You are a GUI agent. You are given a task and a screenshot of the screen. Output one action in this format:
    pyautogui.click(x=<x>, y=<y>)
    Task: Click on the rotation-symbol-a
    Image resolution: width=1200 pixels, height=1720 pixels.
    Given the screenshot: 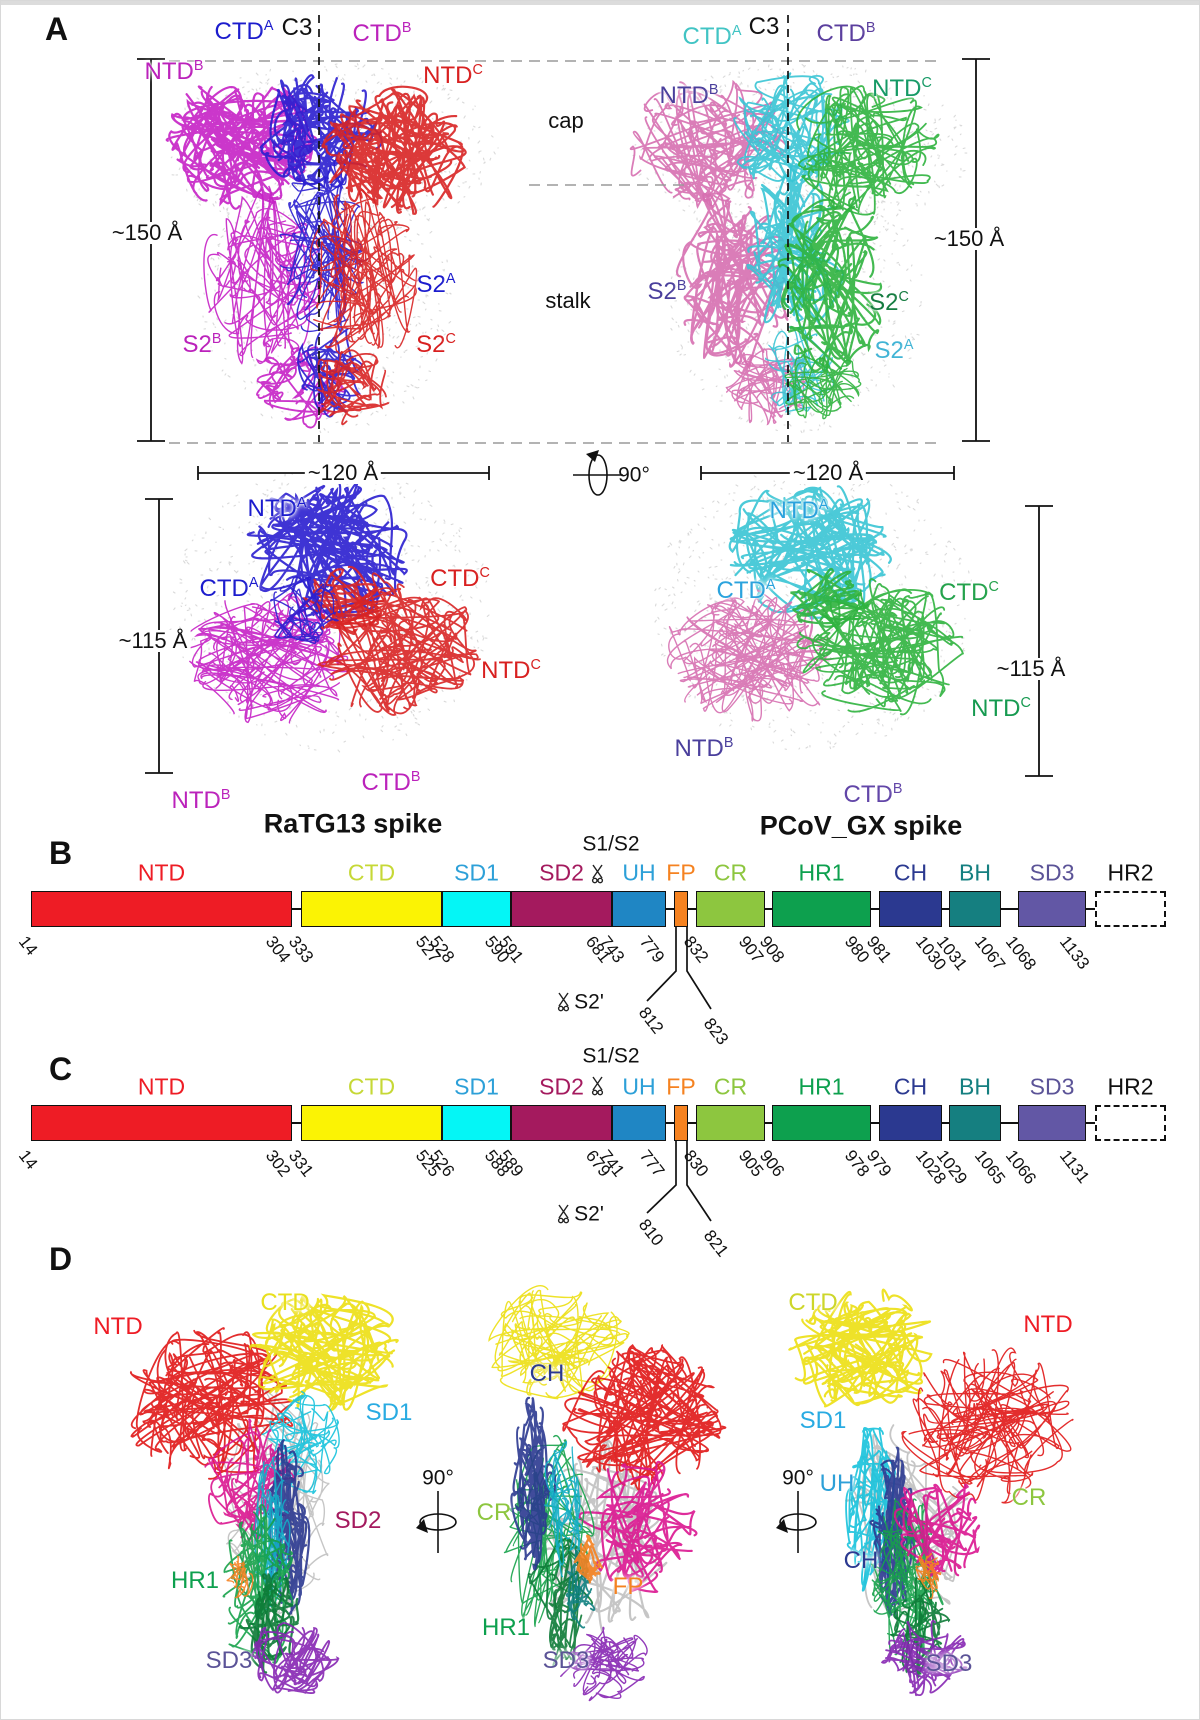 What is the action you would take?
    pyautogui.click(x=598, y=473)
    